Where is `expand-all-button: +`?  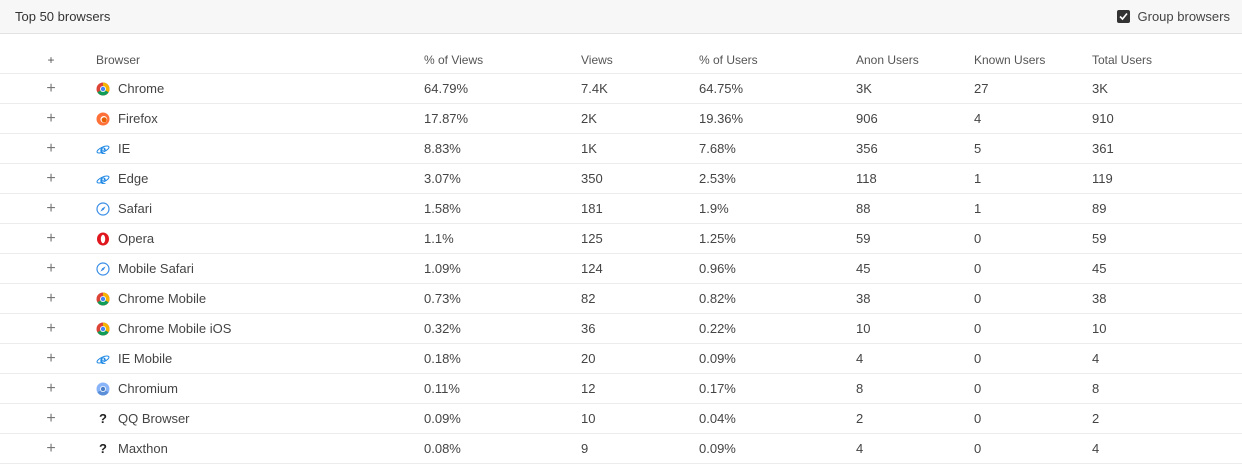 expand-all-button: + is located at coordinates (51, 59).